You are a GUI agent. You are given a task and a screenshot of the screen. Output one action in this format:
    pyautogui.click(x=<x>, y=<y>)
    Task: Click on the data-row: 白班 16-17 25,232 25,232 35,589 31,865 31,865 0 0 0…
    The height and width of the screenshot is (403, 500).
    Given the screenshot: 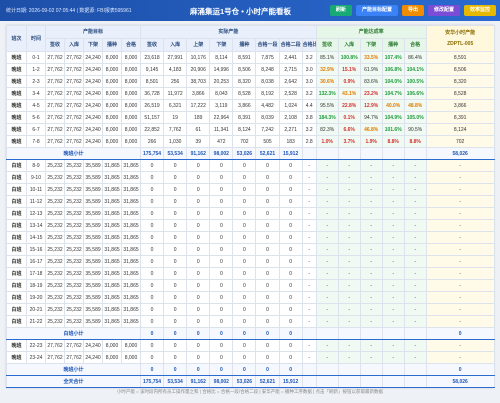 What is the action you would take?
    pyautogui.click(x=250, y=261)
    